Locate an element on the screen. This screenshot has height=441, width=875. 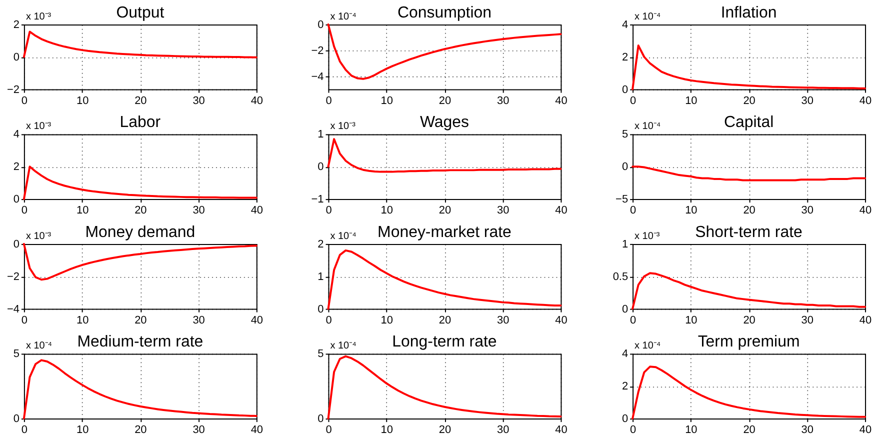
chart-title: Inflation is located at coordinates (748, 13).